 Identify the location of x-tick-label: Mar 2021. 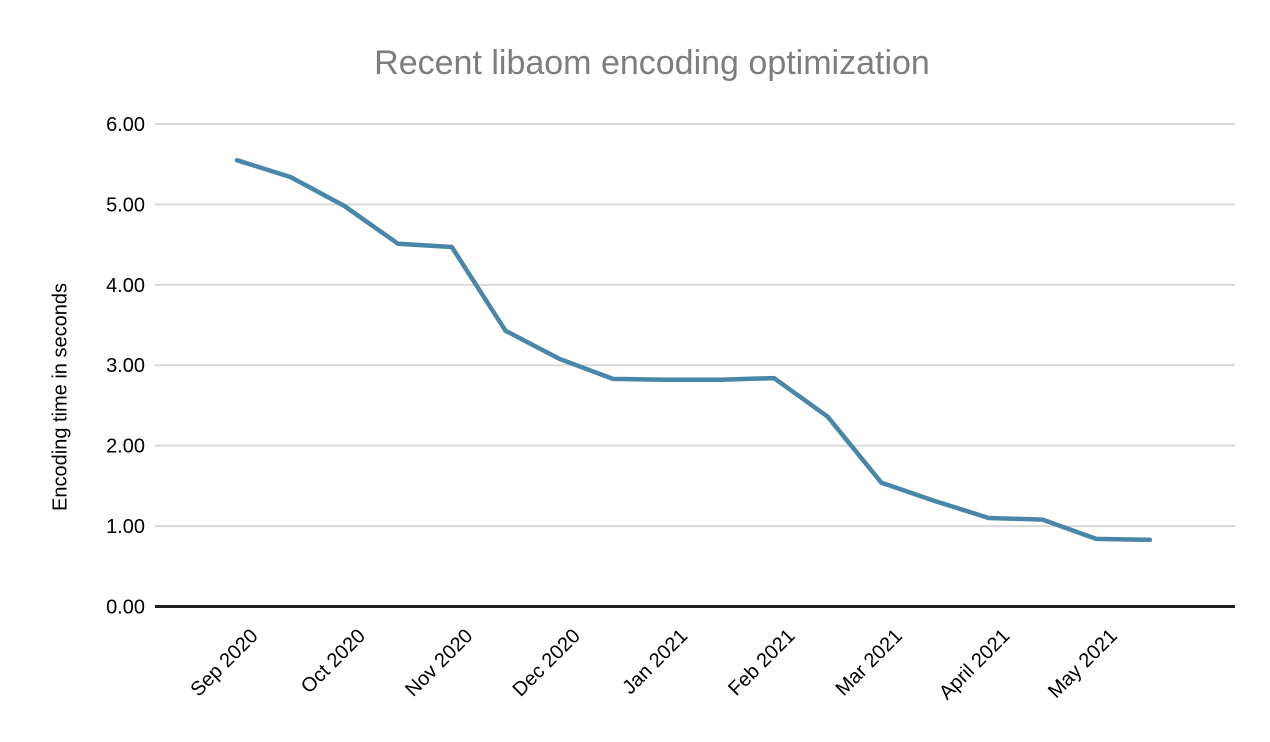
(869, 662).